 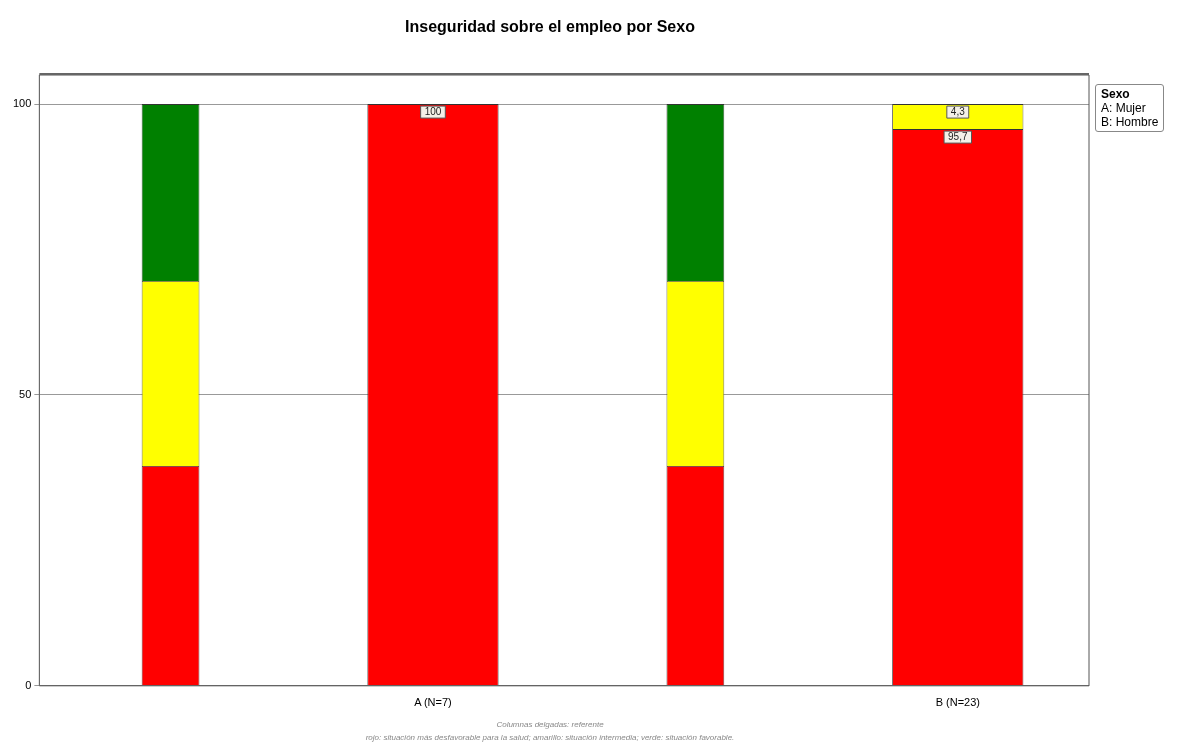 What do you see at coordinates (28, 684) in the screenshot?
I see `y-tick-label: 0` at bounding box center [28, 684].